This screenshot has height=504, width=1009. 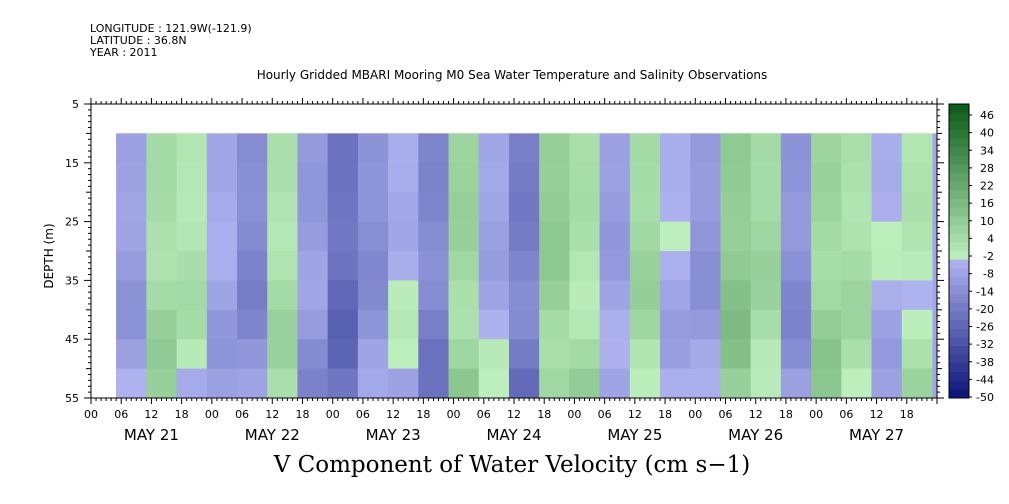 What do you see at coordinates (985, 362) in the screenshot?
I see `colorbar-label: -38` at bounding box center [985, 362].